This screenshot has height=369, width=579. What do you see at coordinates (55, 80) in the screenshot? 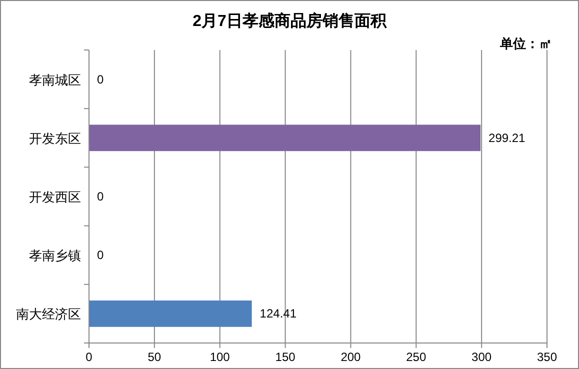
I see `y-tick-label: 孝南城区` at bounding box center [55, 80].